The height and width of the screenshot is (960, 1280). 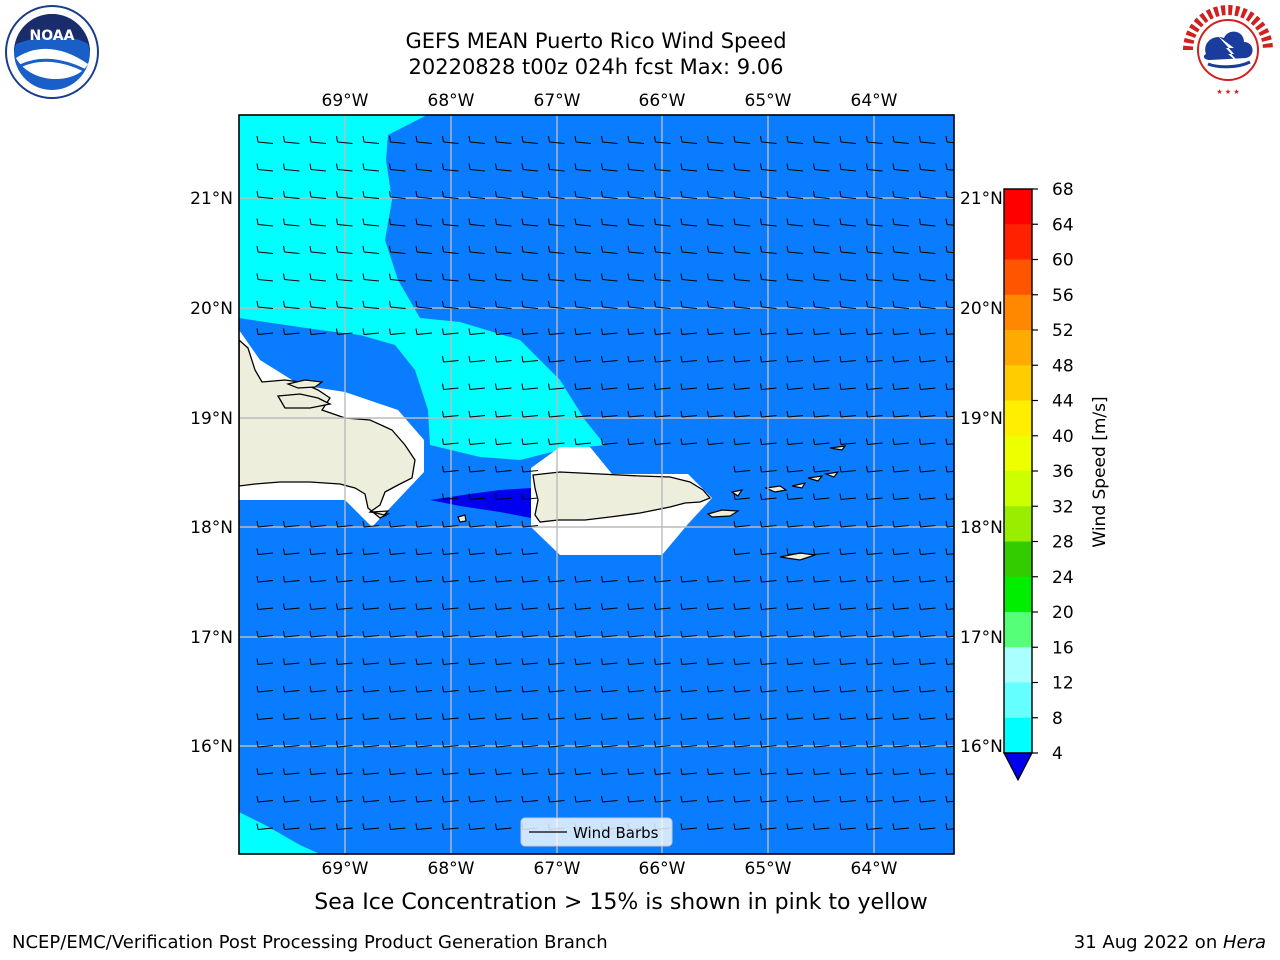 What do you see at coordinates (768, 869) in the screenshot?
I see `lon-label: 65°W` at bounding box center [768, 869].